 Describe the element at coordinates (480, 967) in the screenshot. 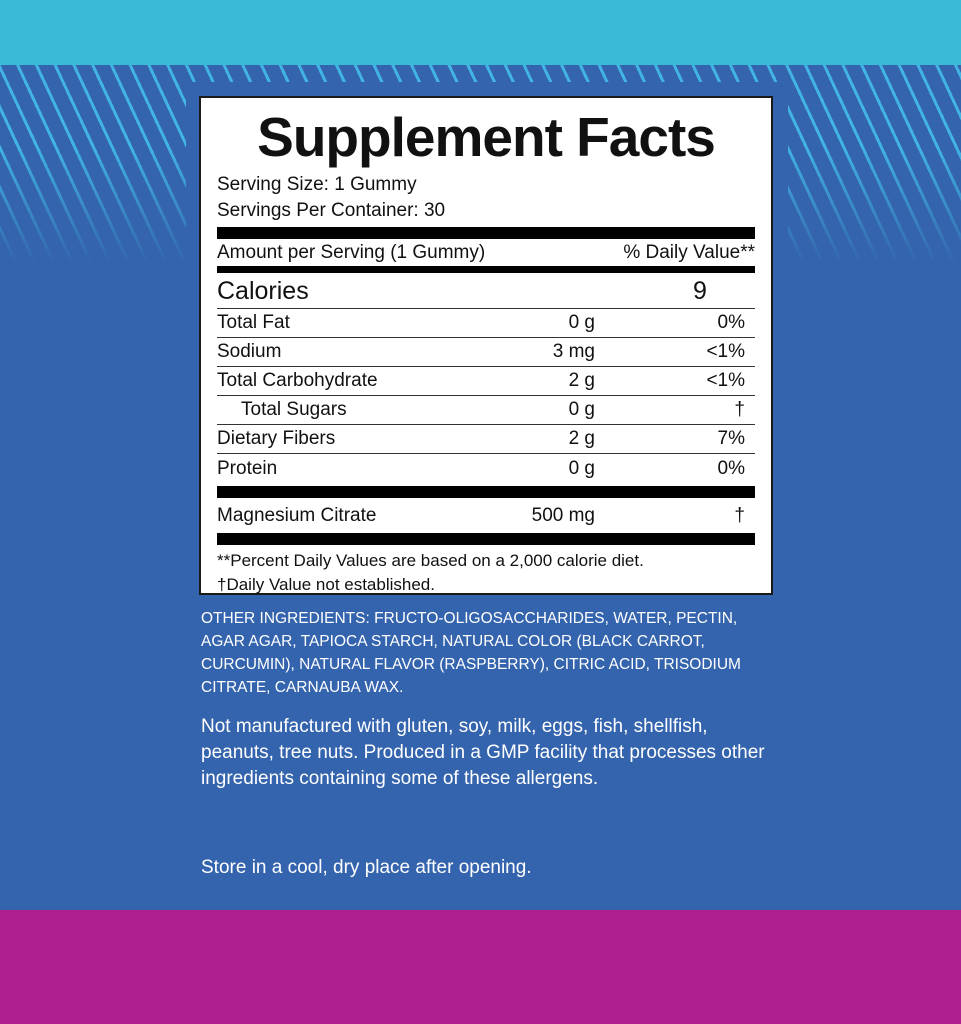

I see `bottom-band` at that location.